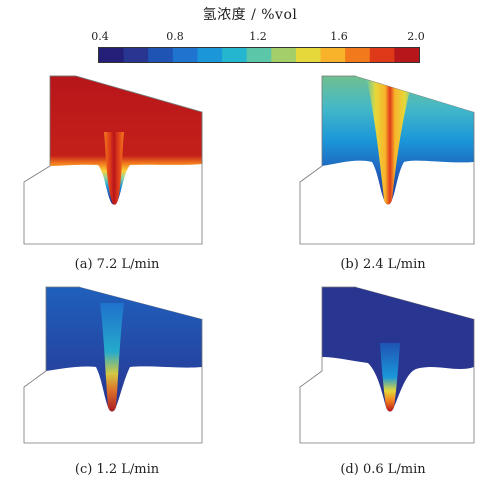 The image size is (500, 489). What do you see at coordinates (175, 36) in the screenshot?
I see `colorbar-tick: 0.8` at bounding box center [175, 36].